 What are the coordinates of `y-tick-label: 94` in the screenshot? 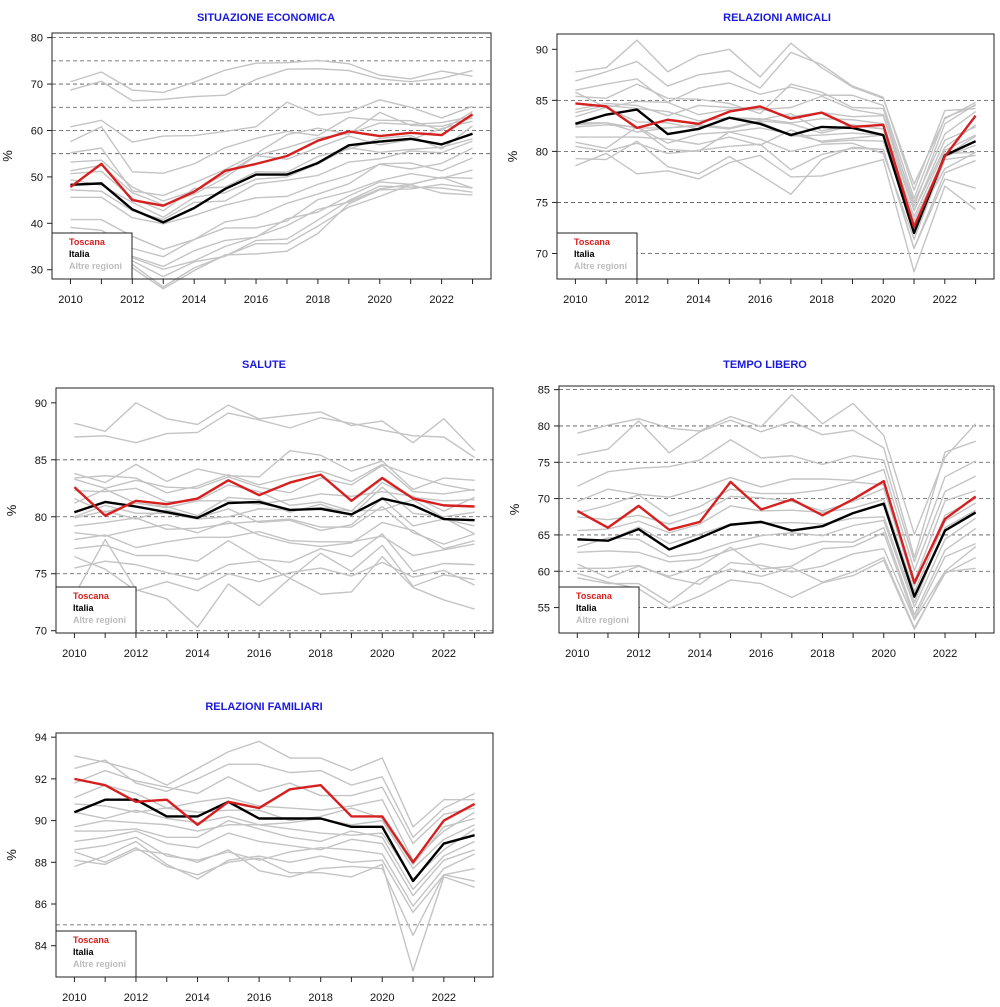 It's located at (41, 738).